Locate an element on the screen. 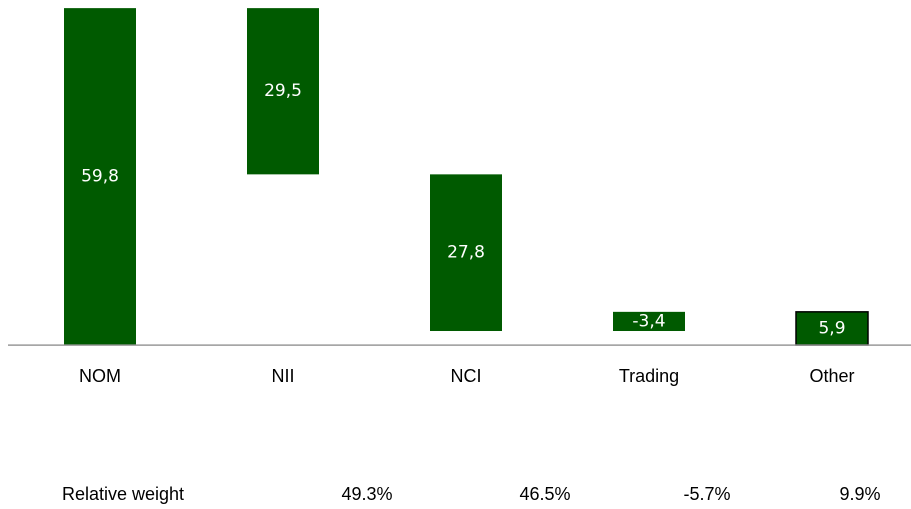  x-tick-label: Other is located at coordinates (831, 376).